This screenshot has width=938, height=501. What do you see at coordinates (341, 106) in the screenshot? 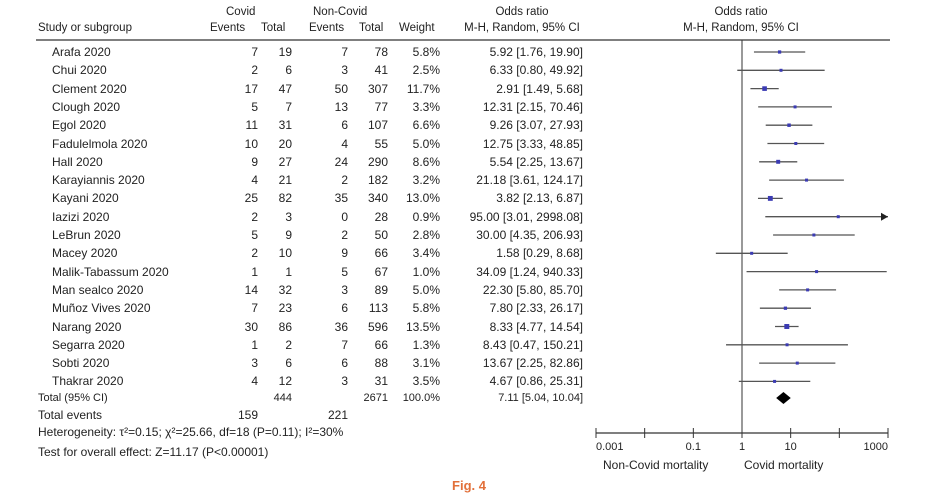
I see `events-noncovid: 13` at bounding box center [341, 106].